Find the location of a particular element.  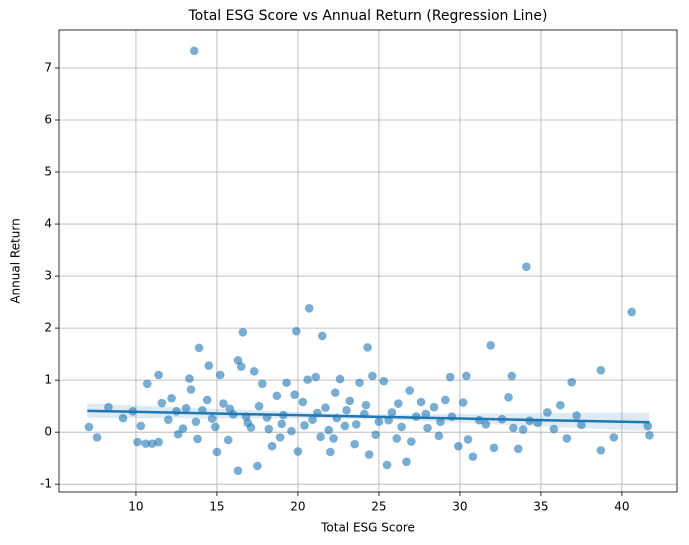

x-tick-label: 10 is located at coordinates (135, 507).